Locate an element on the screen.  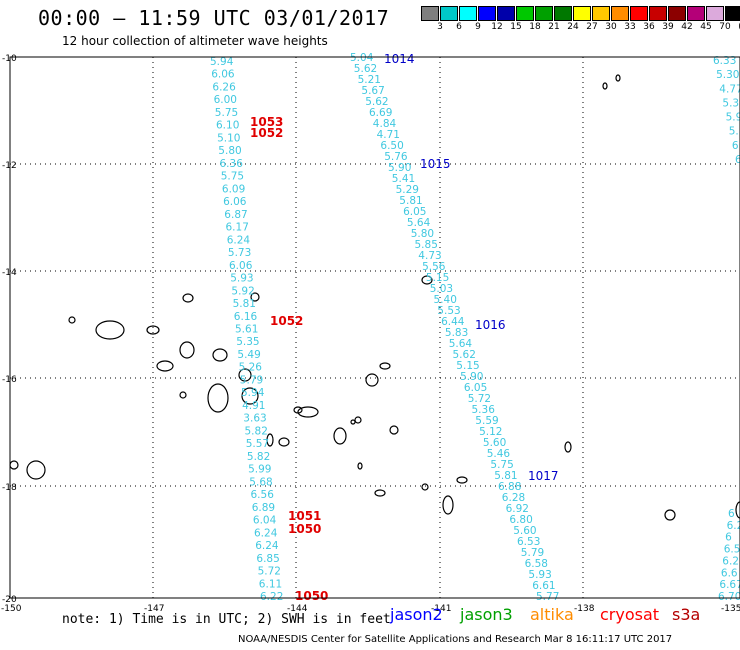
longitude-label: -144 is located at coordinates (297, 609).